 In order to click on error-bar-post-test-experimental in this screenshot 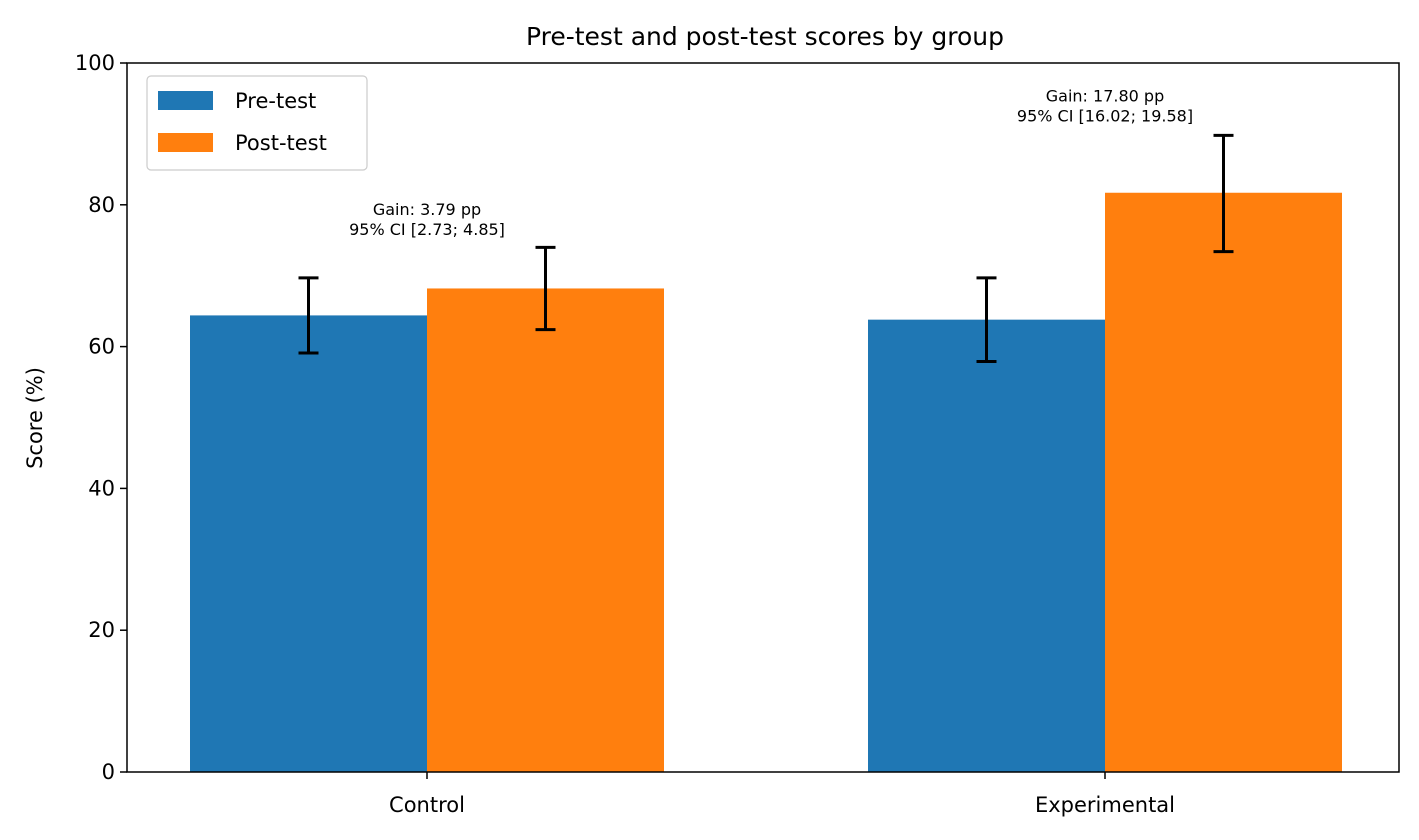, I will do `click(1223, 193)`.